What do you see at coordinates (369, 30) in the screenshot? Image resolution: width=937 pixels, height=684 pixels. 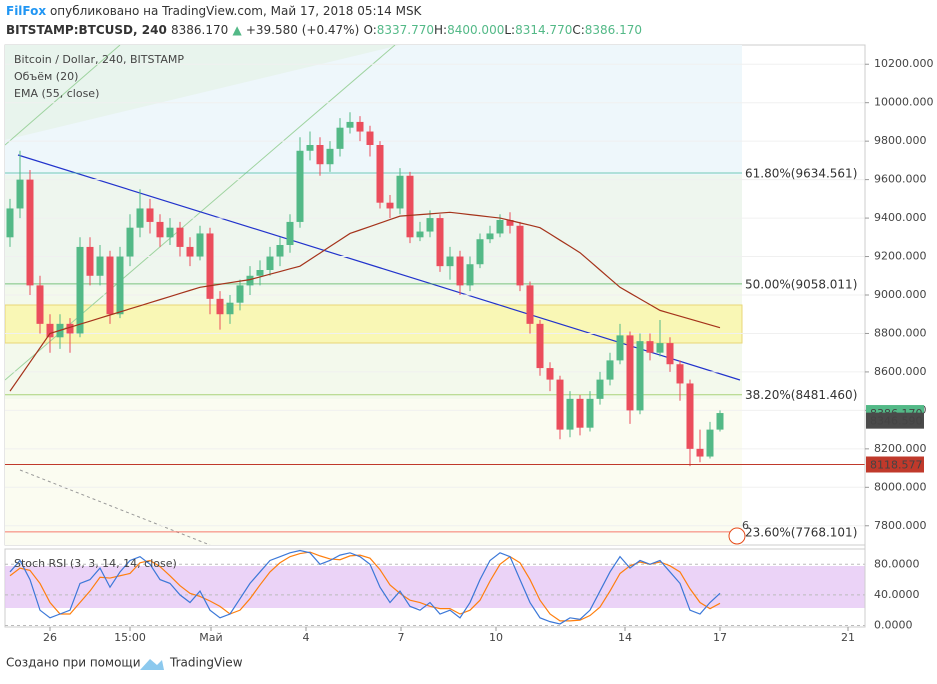 I see `ohlc-label: O:` at bounding box center [369, 30].